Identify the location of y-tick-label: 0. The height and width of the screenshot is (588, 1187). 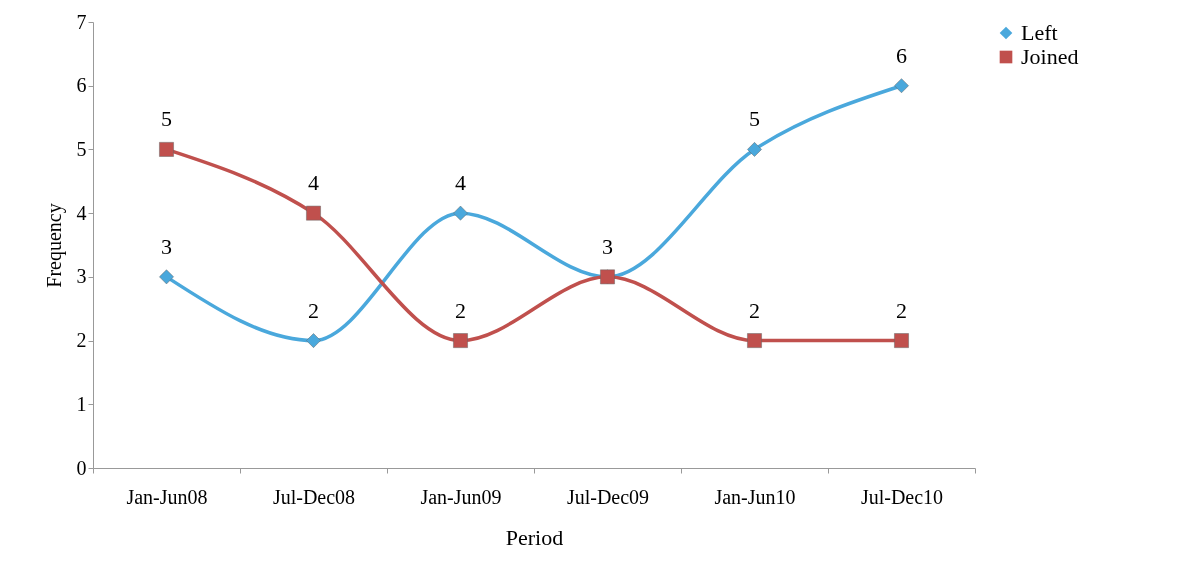
(81, 467).